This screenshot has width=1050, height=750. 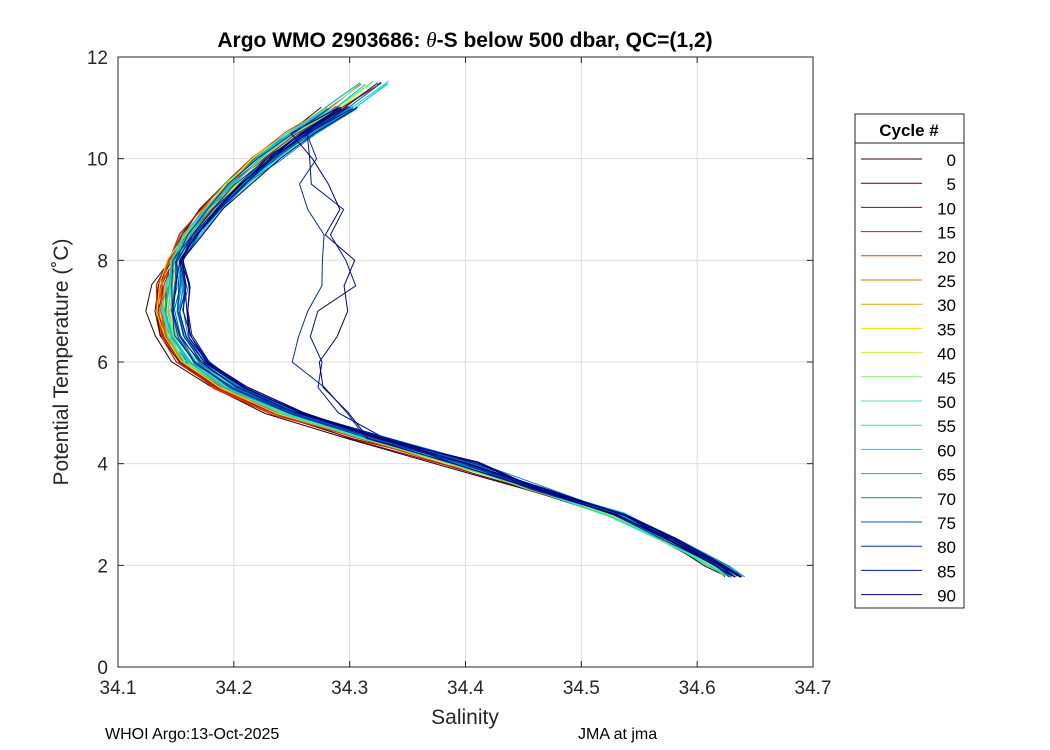 What do you see at coordinates (946, 450) in the screenshot?
I see `legend-label-60: 60` at bounding box center [946, 450].